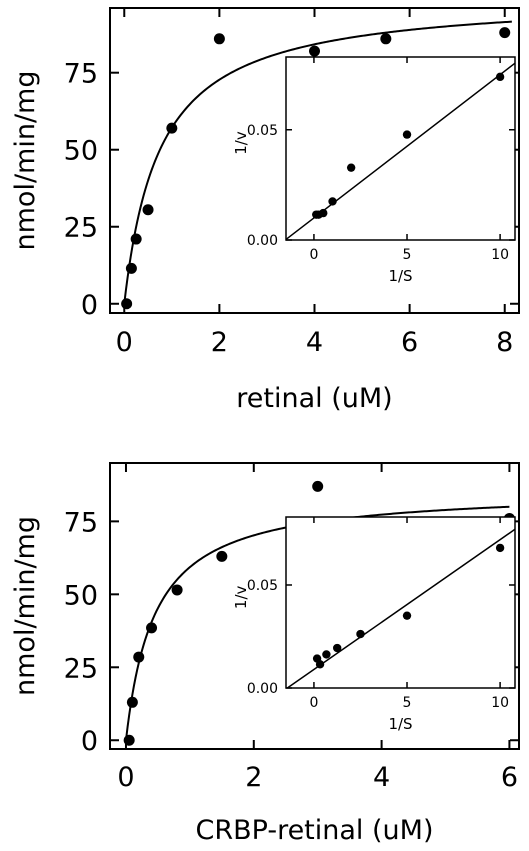 This screenshot has width=529, height=851. I want to click on x-axis-label: retinal (uM), so click(314, 398).